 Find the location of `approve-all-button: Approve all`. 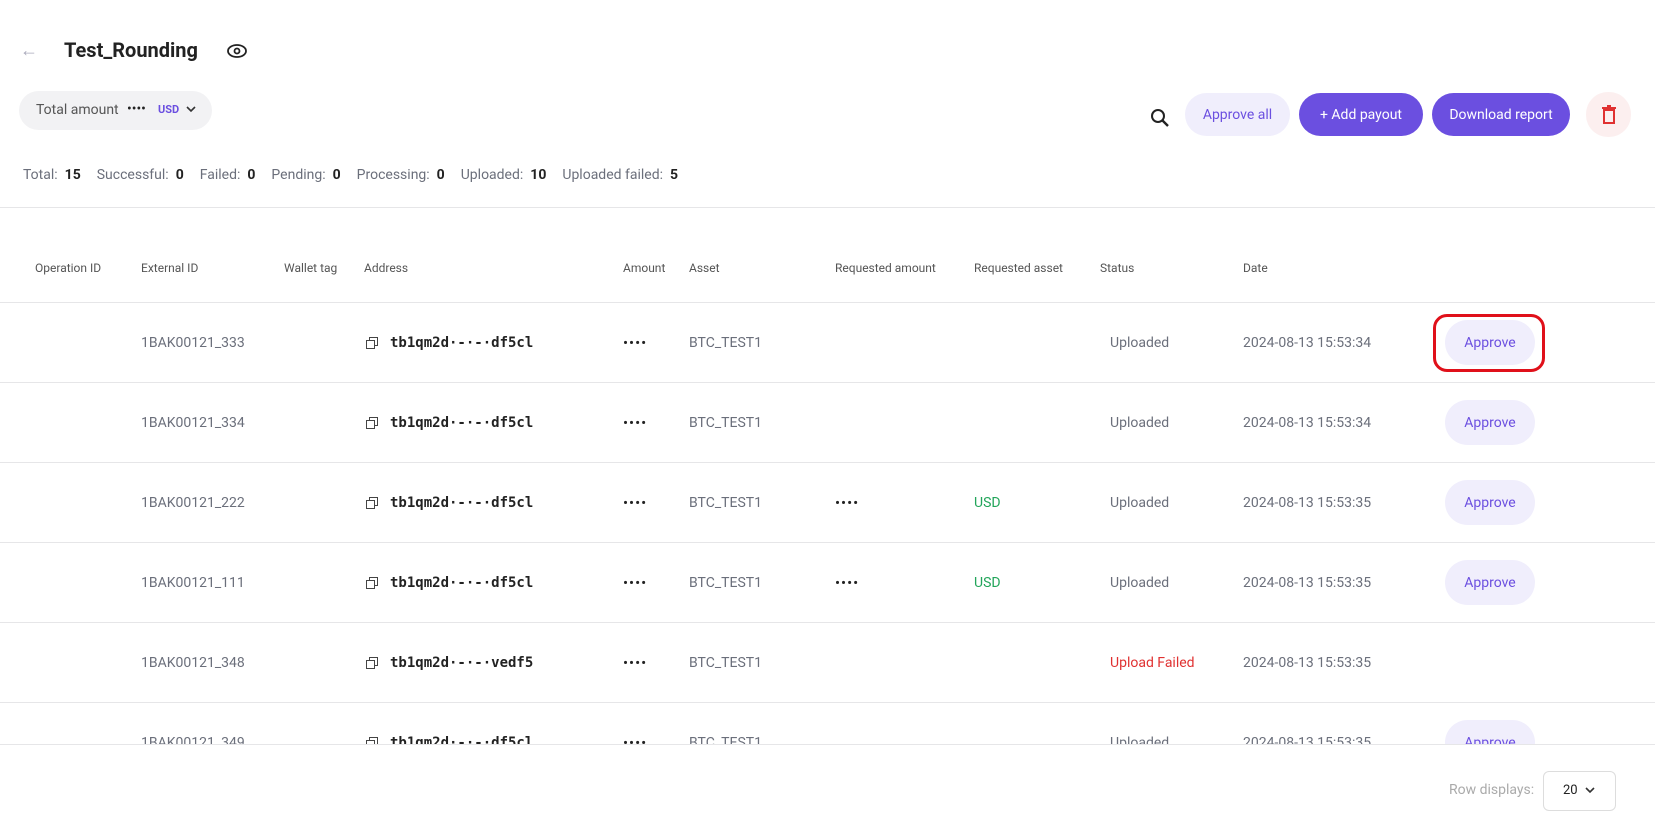

approve-all-button: Approve all is located at coordinates (1237, 114).